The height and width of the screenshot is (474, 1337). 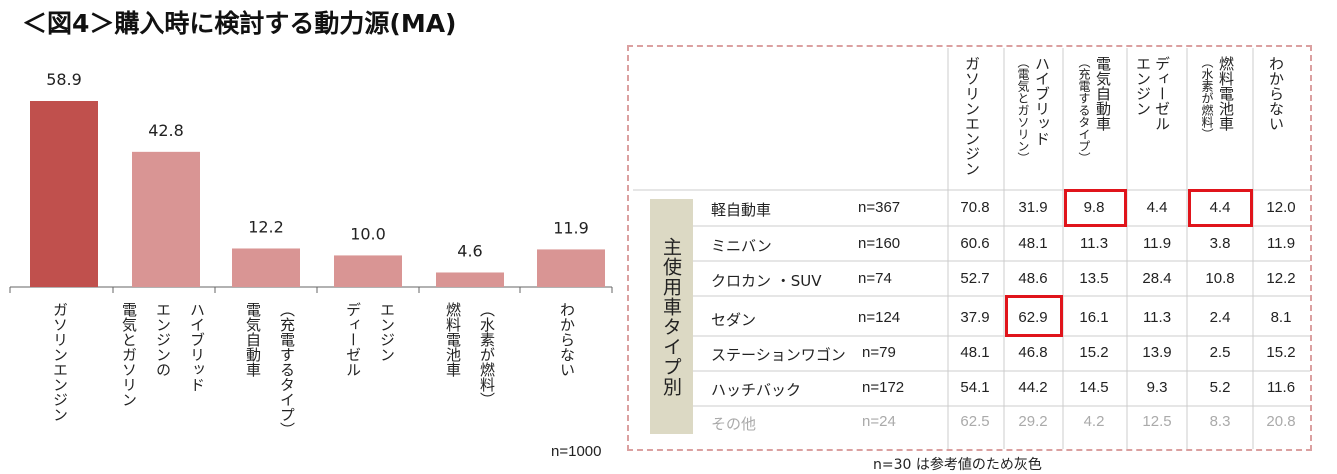 What do you see at coordinates (879, 207) in the screenshot?
I see `row-sample-size: n=367` at bounding box center [879, 207].